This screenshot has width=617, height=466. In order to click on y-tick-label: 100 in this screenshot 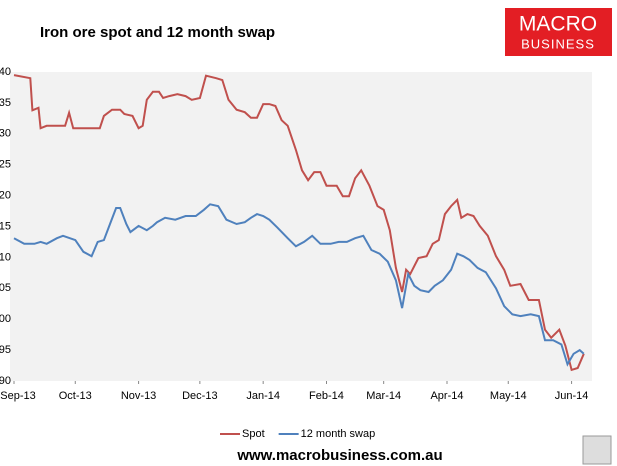, I will do `click(5, 319)`.